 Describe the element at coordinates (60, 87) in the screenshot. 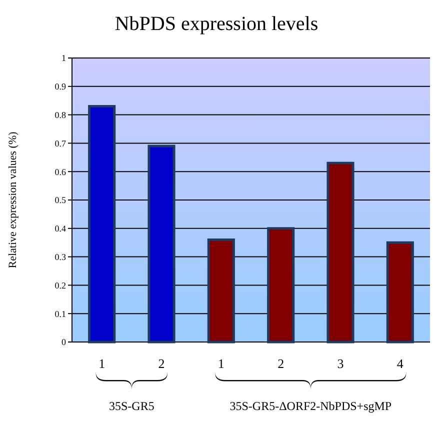

I see `y-tick-label: 0.9` at that location.